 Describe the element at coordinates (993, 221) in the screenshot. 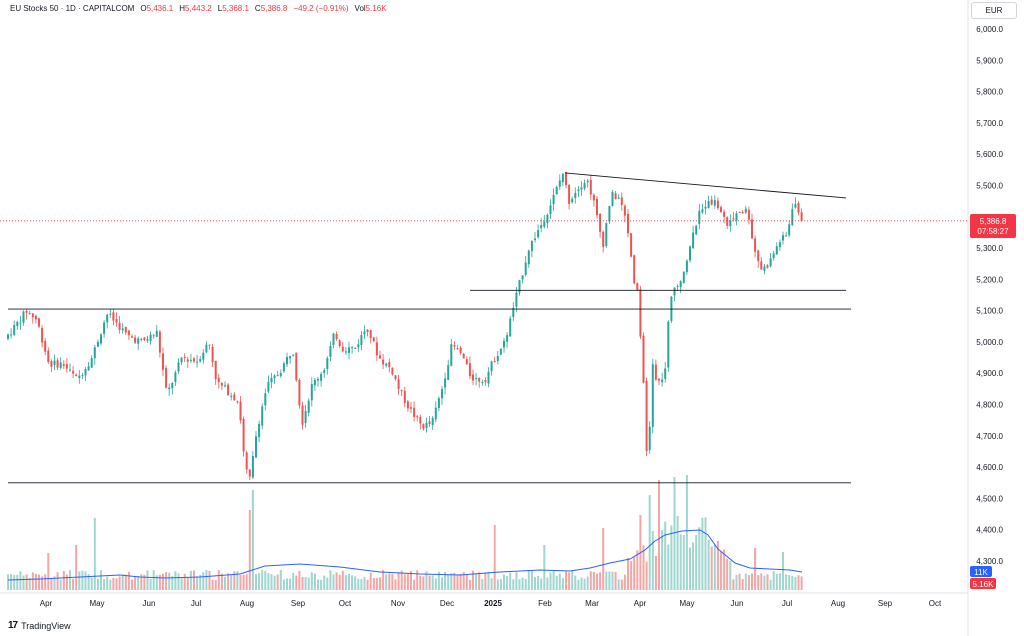

I see `last-price-value: 5,386.8` at that location.